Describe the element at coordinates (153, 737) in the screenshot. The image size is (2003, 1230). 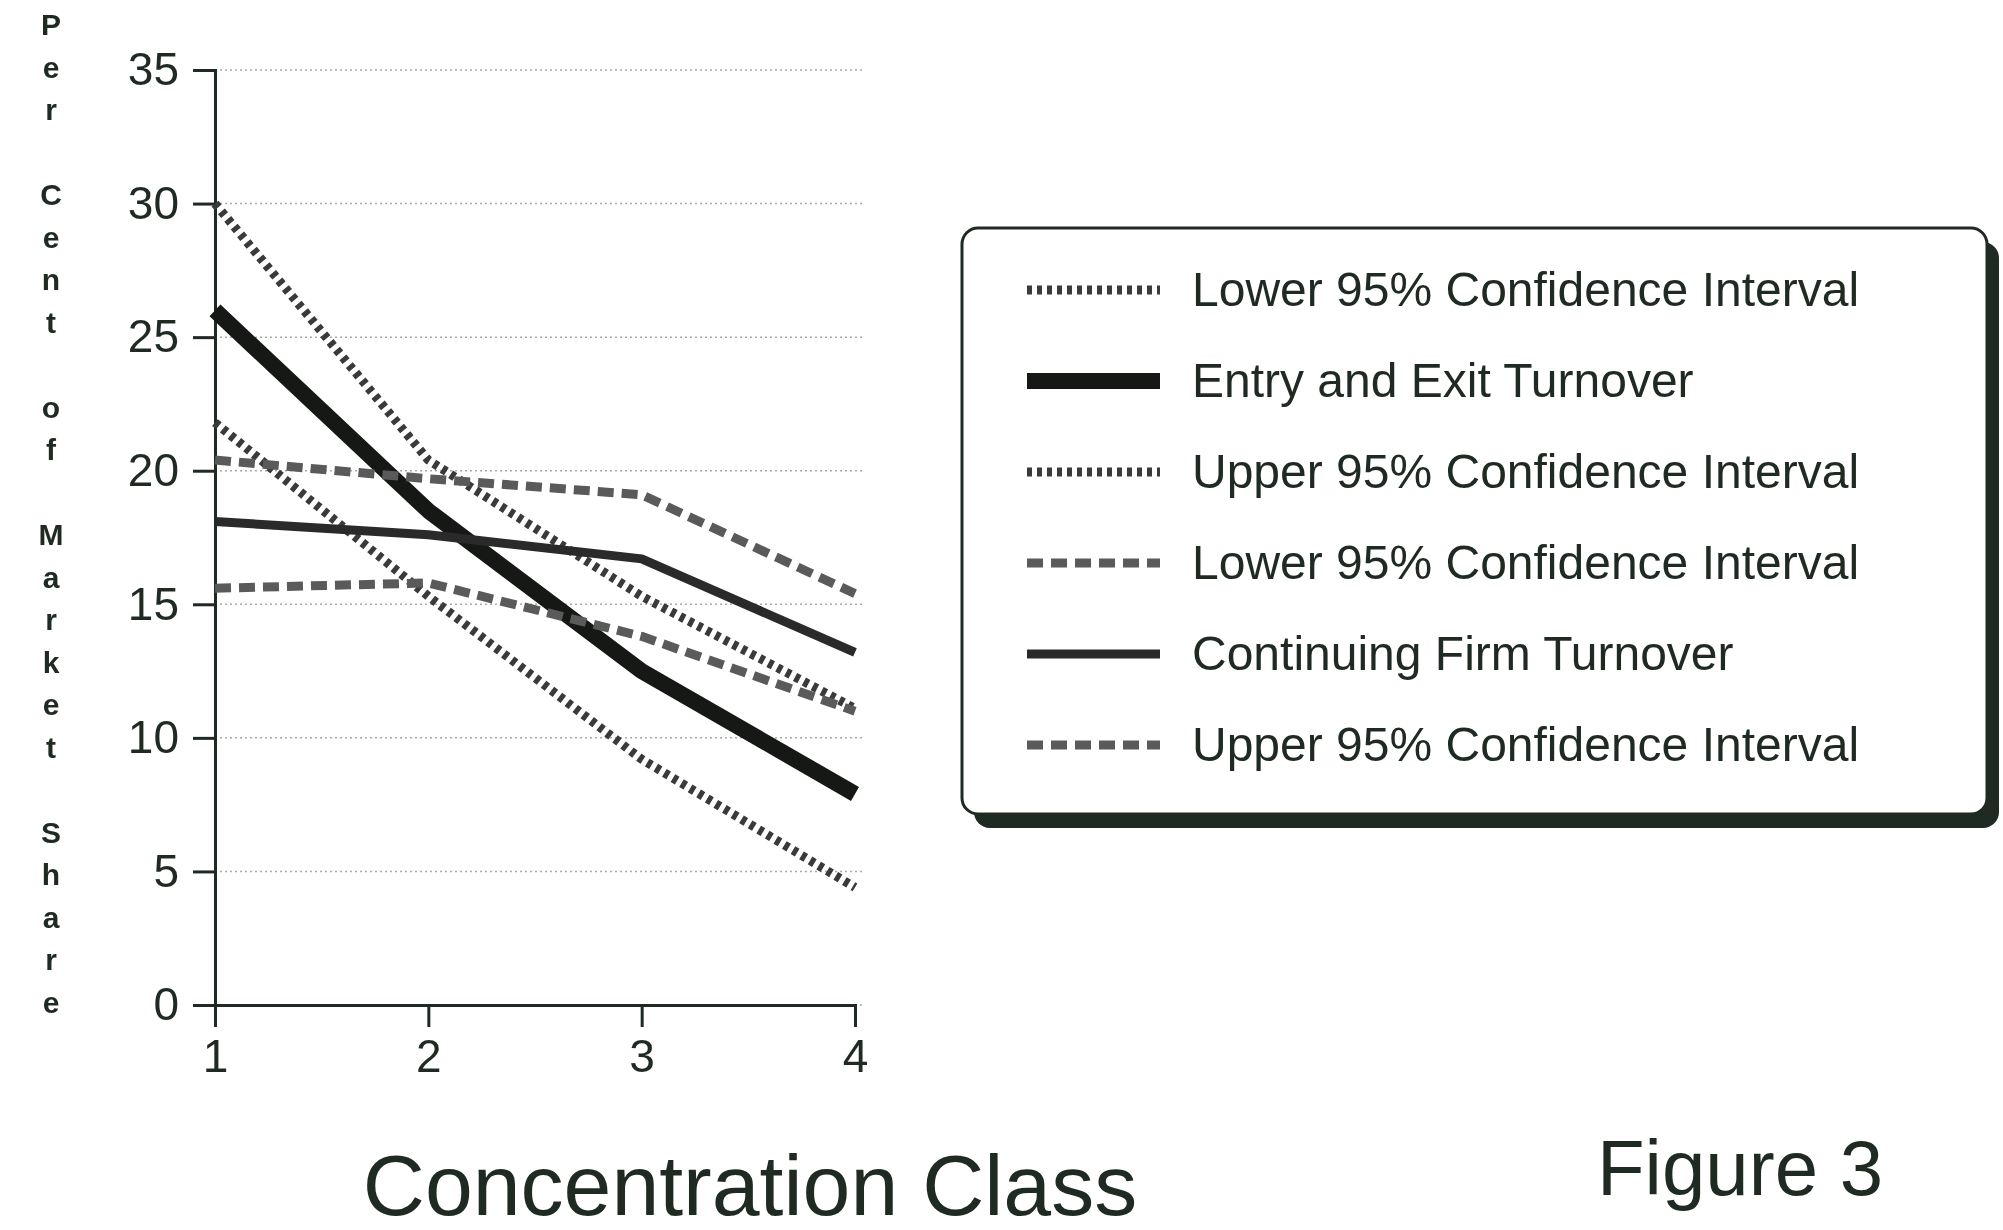
I see `y-tick-label: 10` at that location.